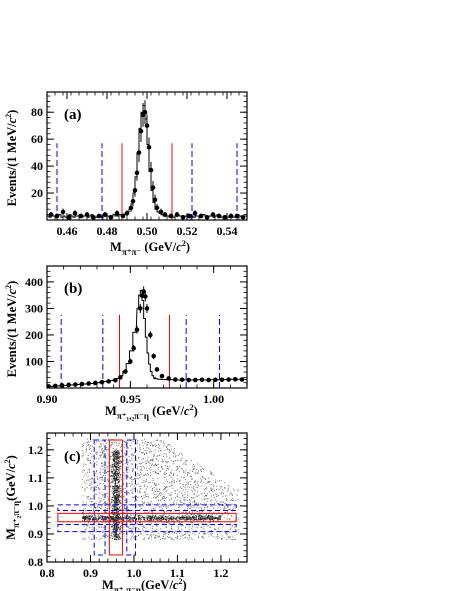  Describe the element at coordinates (213, 399) in the screenshot. I see `x-tick-label: 1.00` at that location.